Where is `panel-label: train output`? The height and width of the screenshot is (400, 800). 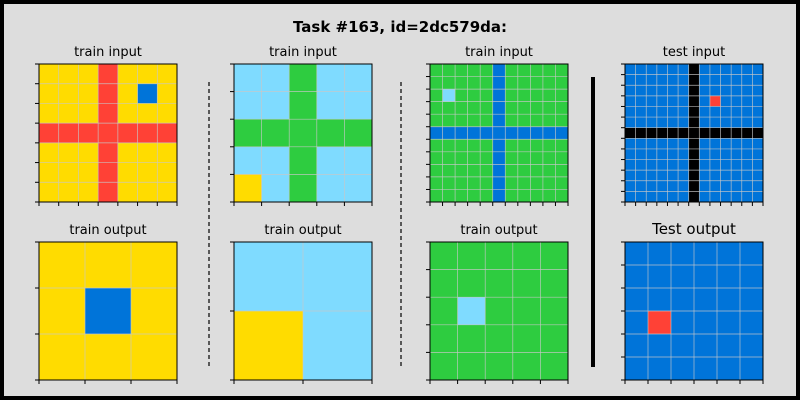 panel-label: train output is located at coordinates (302, 230).